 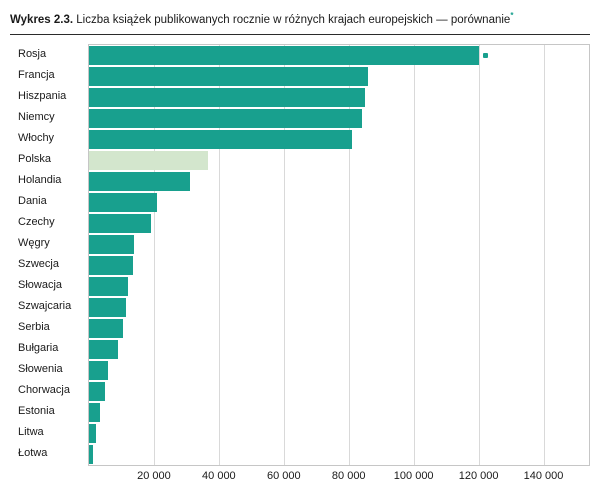 I want to click on category-label: Rosja, so click(x=32, y=53).